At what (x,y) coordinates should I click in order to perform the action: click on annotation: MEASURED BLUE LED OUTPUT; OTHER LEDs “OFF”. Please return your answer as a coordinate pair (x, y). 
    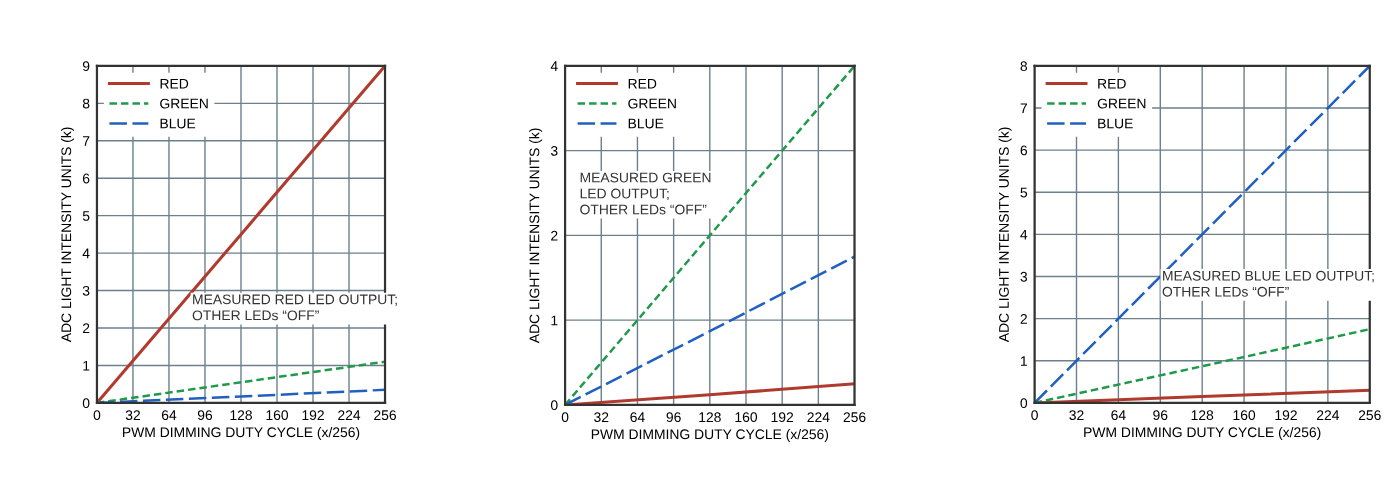
    Looking at the image, I should click on (1268, 283).